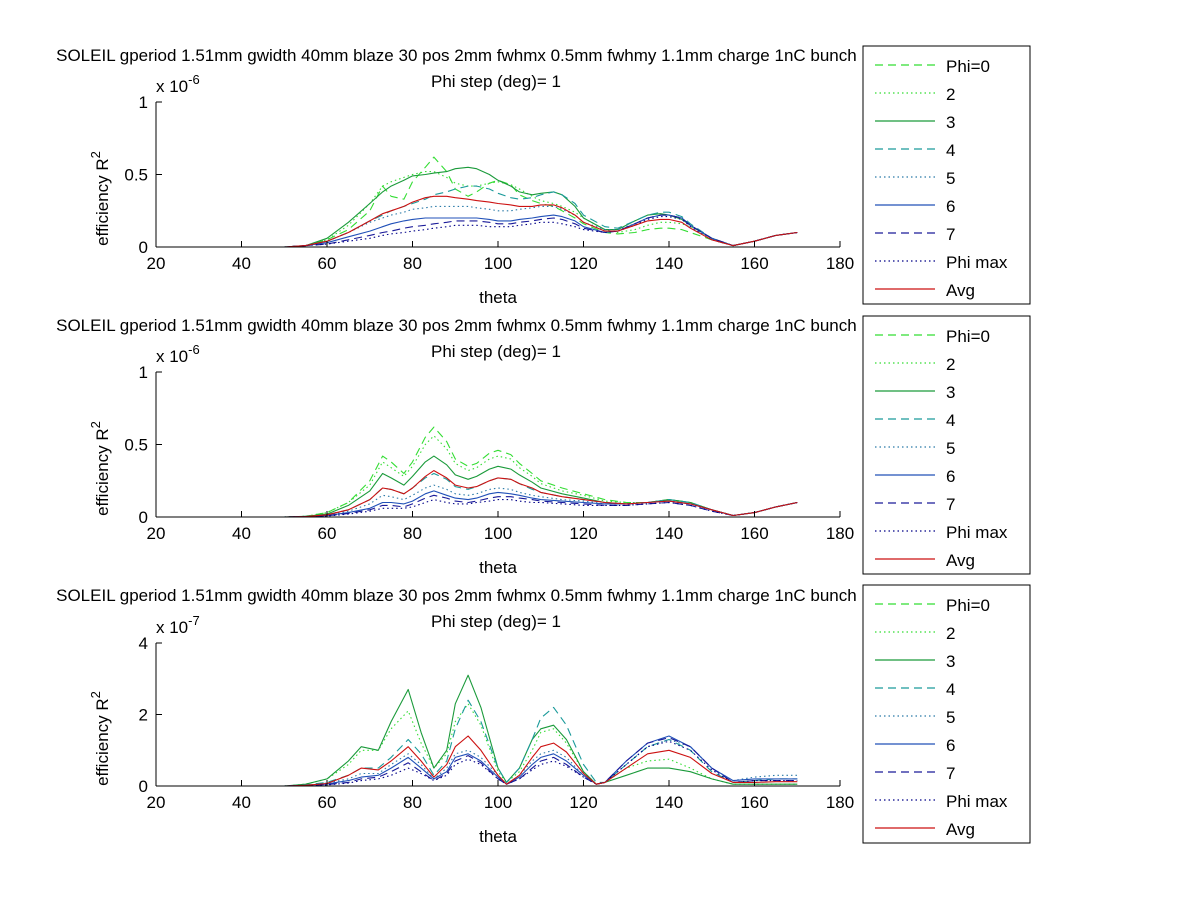 This screenshot has width=1200, height=901. I want to click on y-tick-label: 0.5, so click(136, 175).